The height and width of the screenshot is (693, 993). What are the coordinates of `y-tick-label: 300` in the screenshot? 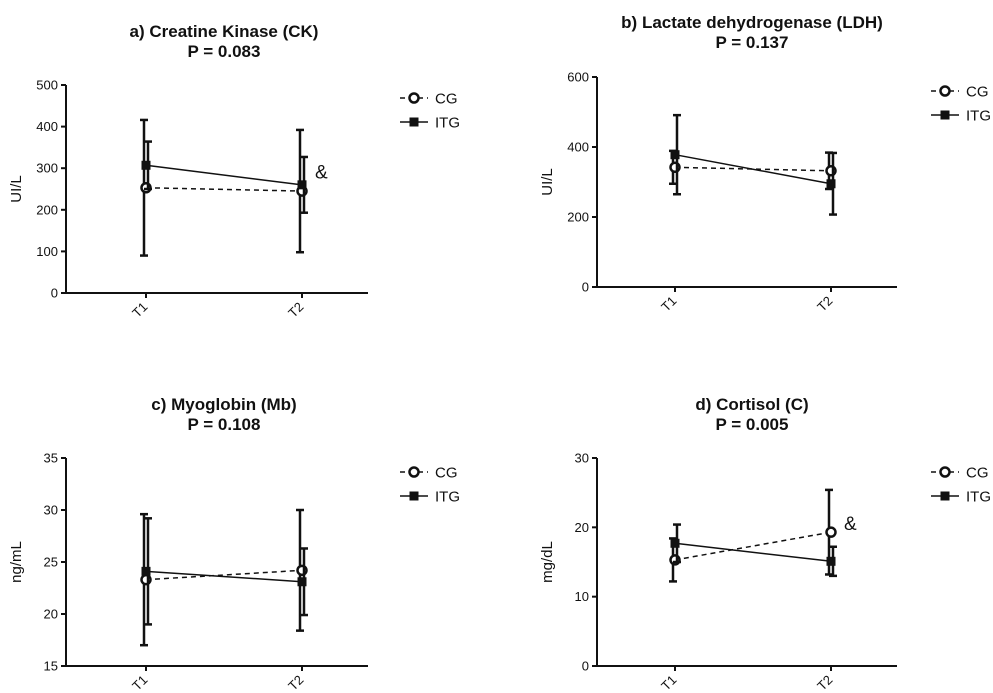 It's located at (47, 168).